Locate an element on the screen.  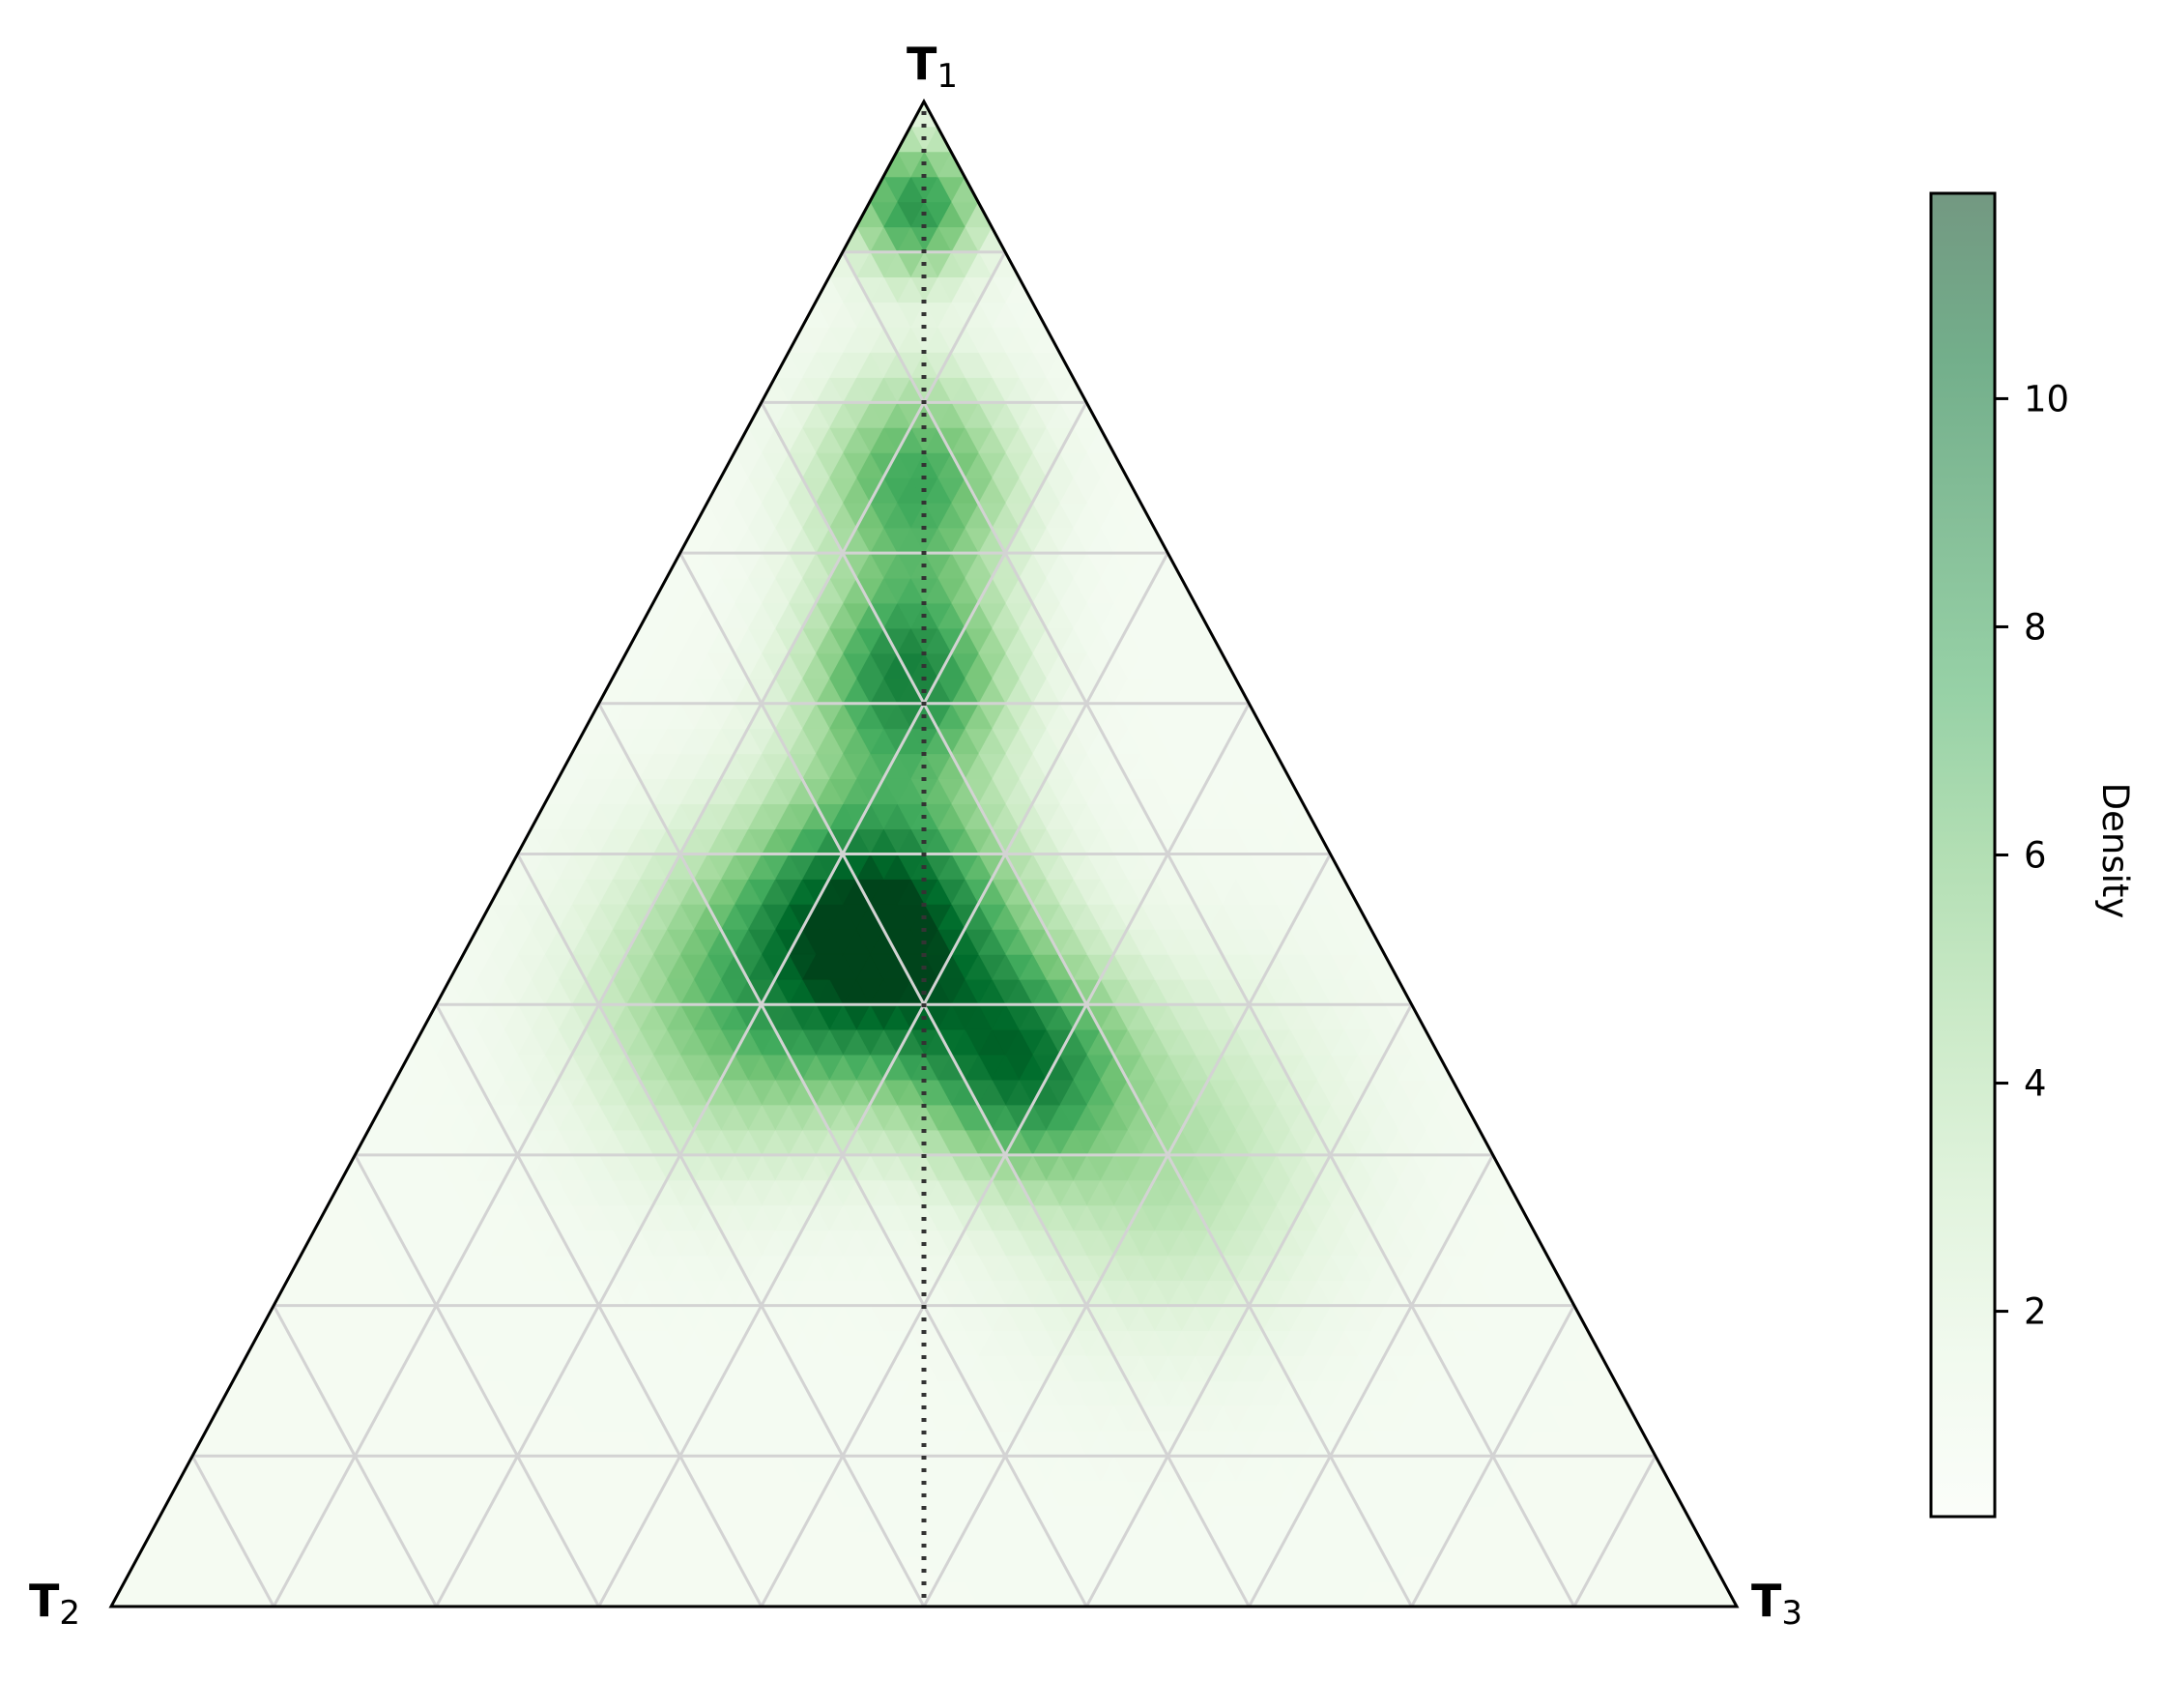
vertex-label-t2: T2 is located at coordinates (54, 1604).